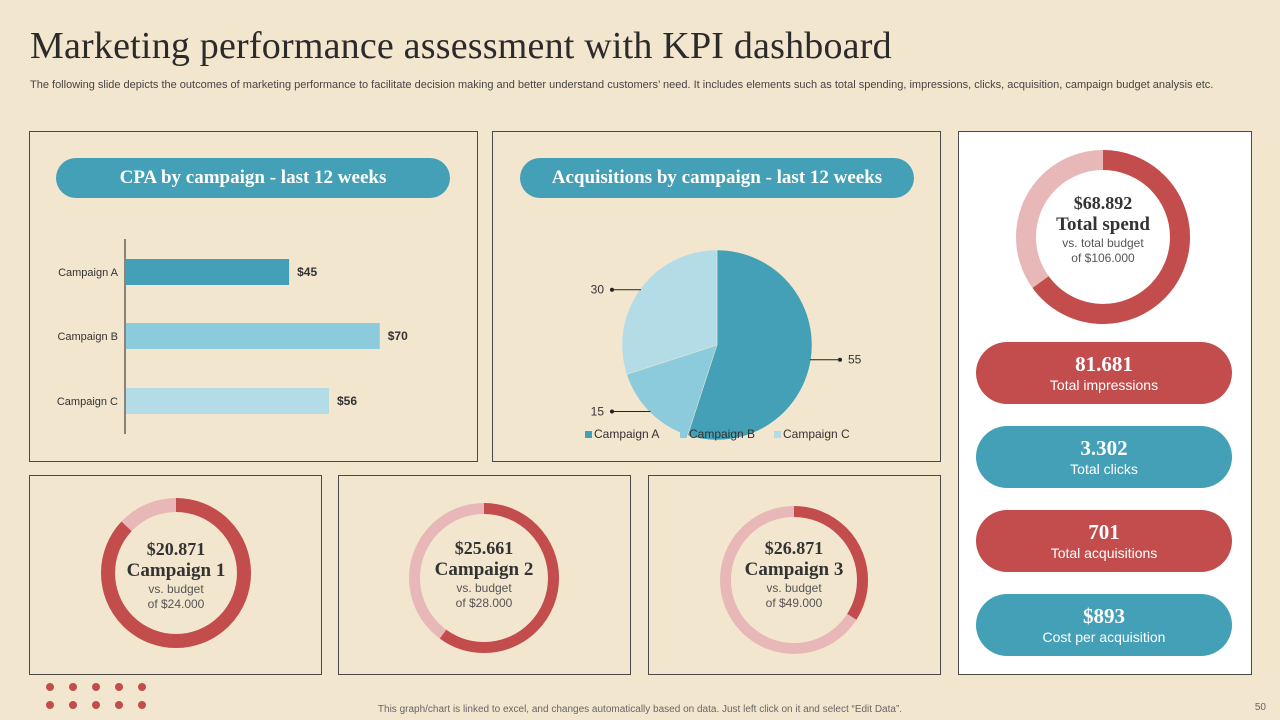 The height and width of the screenshot is (720, 1280). What do you see at coordinates (723, 345) in the screenshot?
I see `acquisitions-pie-chart: 55 15 30 Campaign A Campaign B Campaign C` at bounding box center [723, 345].